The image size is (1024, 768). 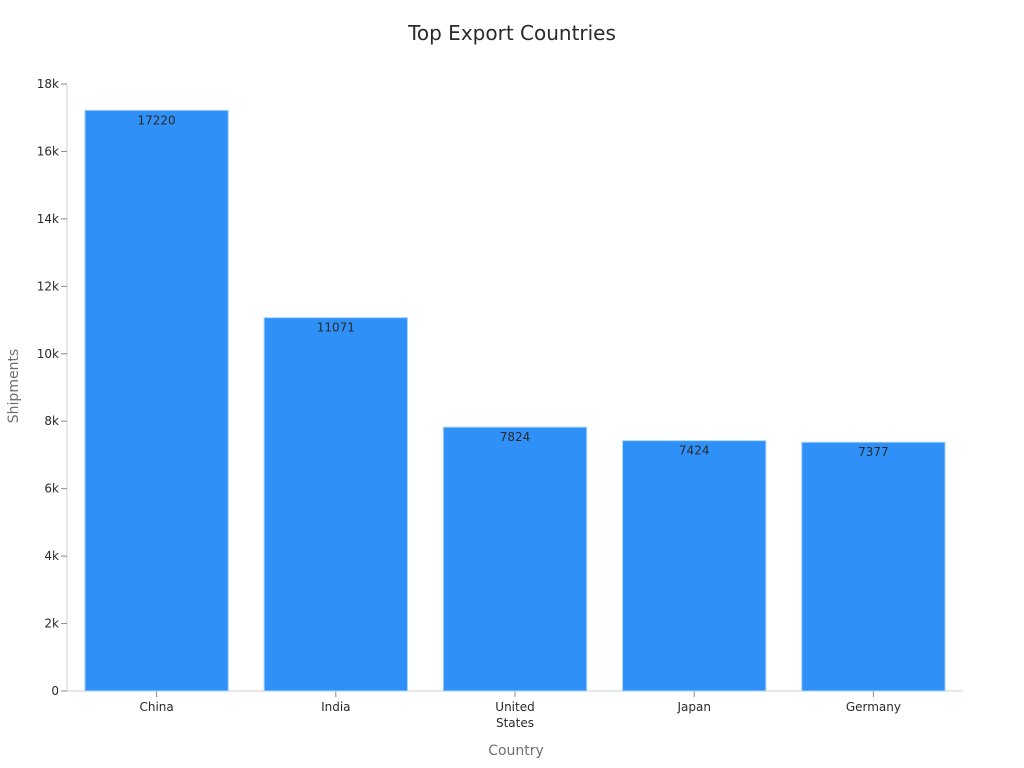 I want to click on bar-india, so click(x=335, y=504).